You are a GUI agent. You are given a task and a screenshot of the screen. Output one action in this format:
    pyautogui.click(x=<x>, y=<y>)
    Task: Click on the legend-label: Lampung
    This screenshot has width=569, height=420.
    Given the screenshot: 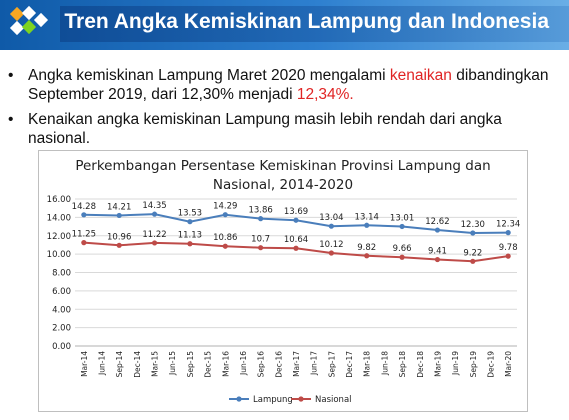 What is the action you would take?
    pyautogui.click(x=273, y=400)
    